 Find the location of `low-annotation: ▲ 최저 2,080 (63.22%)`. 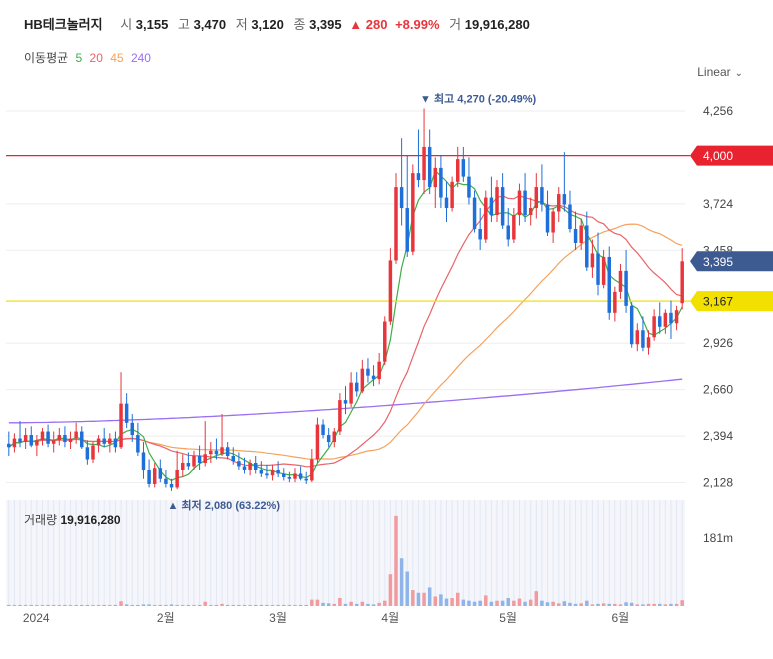

low-annotation: ▲ 최저 2,080 (63.22%) is located at coordinates (224, 505).